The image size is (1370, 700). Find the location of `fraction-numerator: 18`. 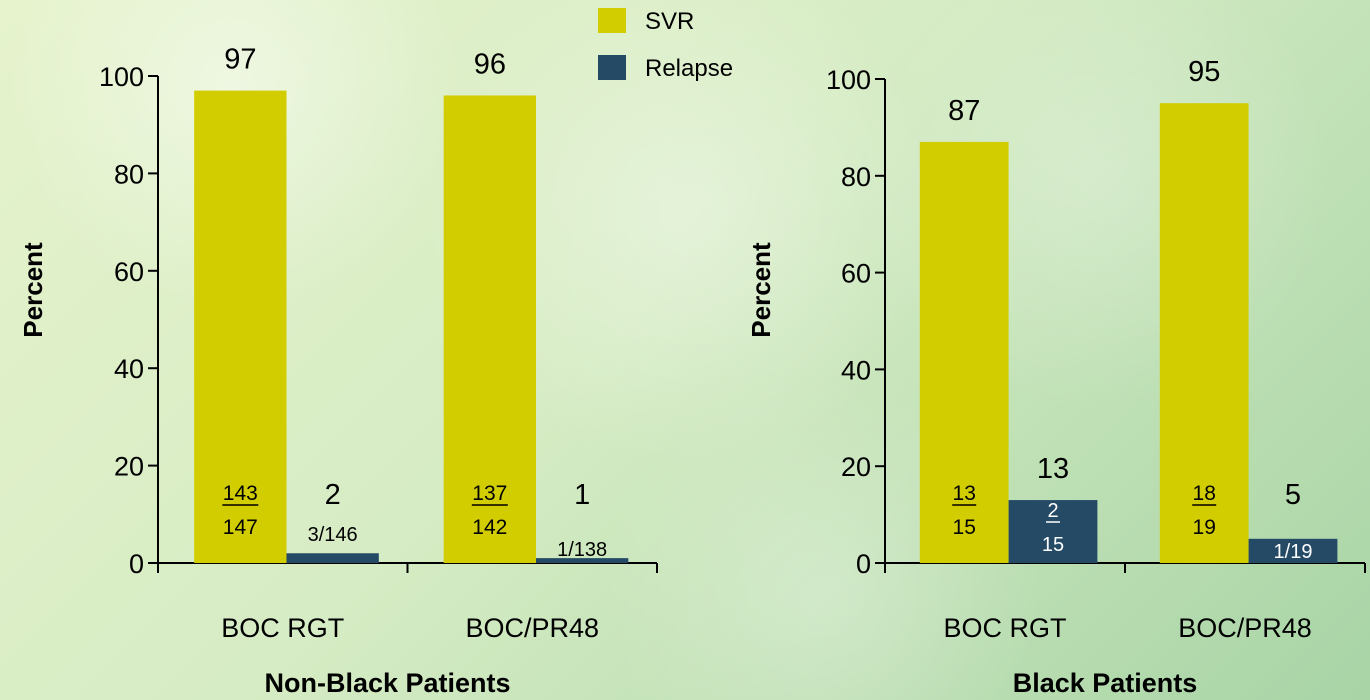

fraction-numerator: 18 is located at coordinates (1204, 493).